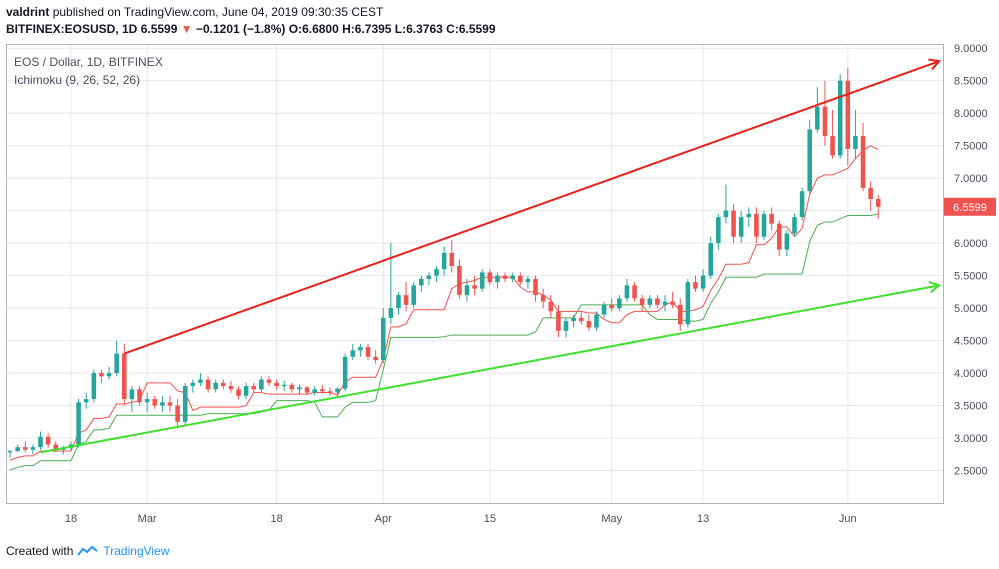 This screenshot has height=569, width=999. Describe the element at coordinates (971, 342) in the screenshot. I see `y-tick-label: 4.5000` at that location.